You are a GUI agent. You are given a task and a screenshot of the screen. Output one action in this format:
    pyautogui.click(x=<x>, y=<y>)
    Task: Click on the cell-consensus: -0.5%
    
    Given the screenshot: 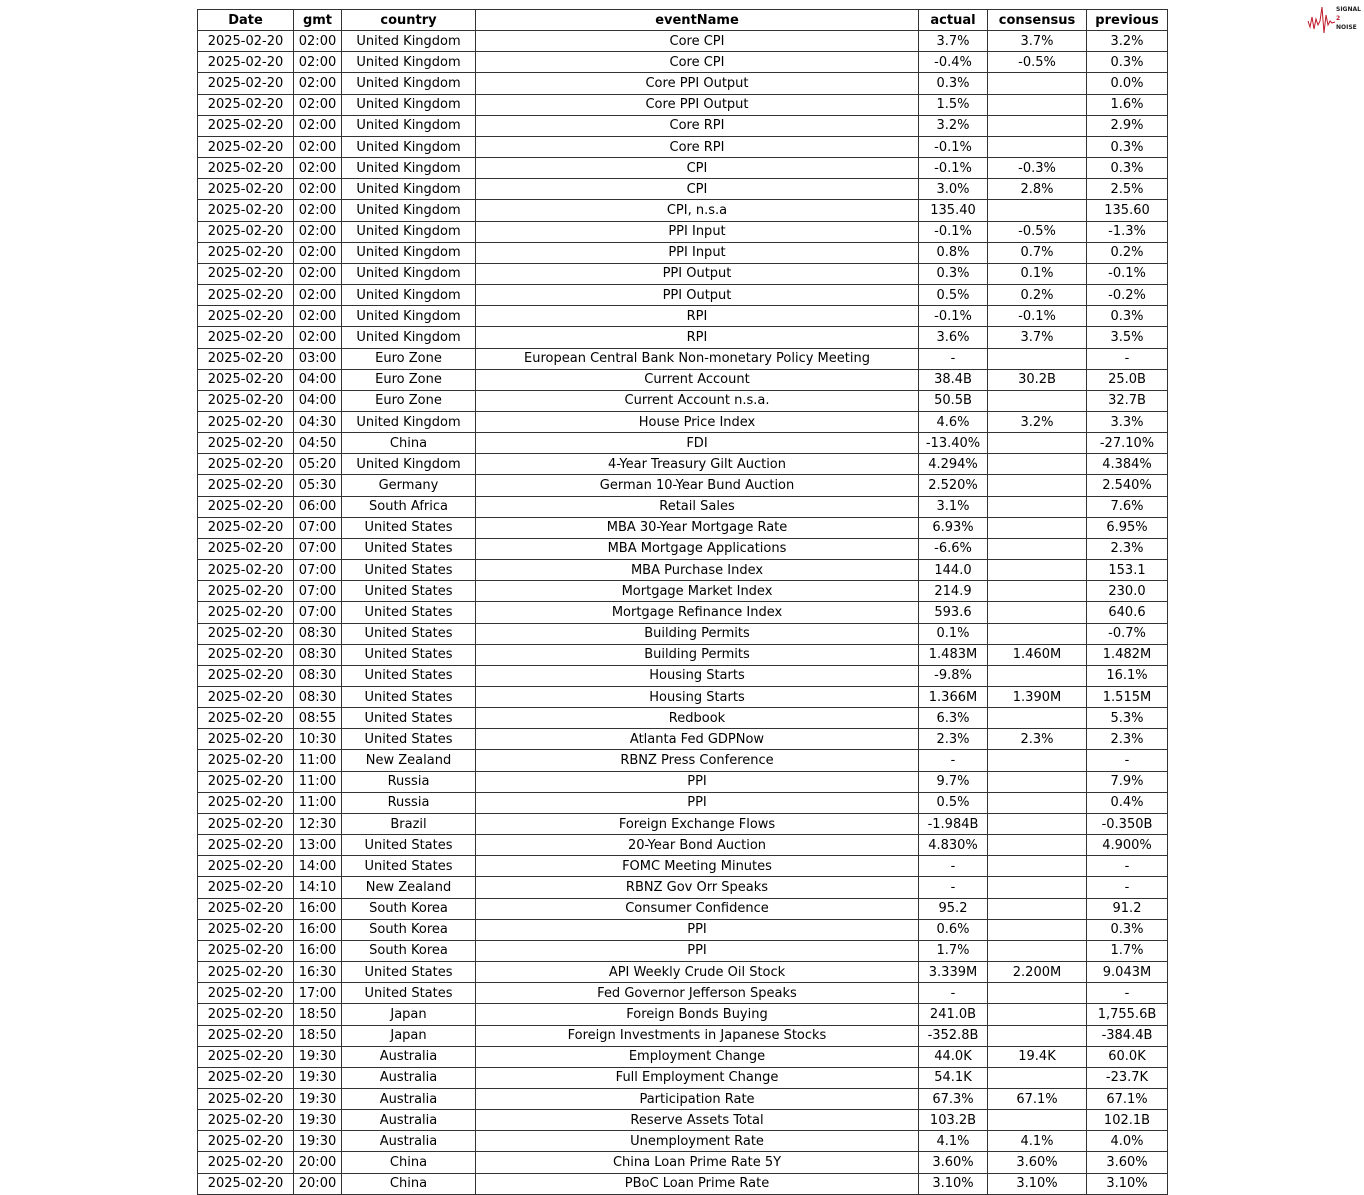 What is the action you would take?
    pyautogui.click(x=1037, y=231)
    